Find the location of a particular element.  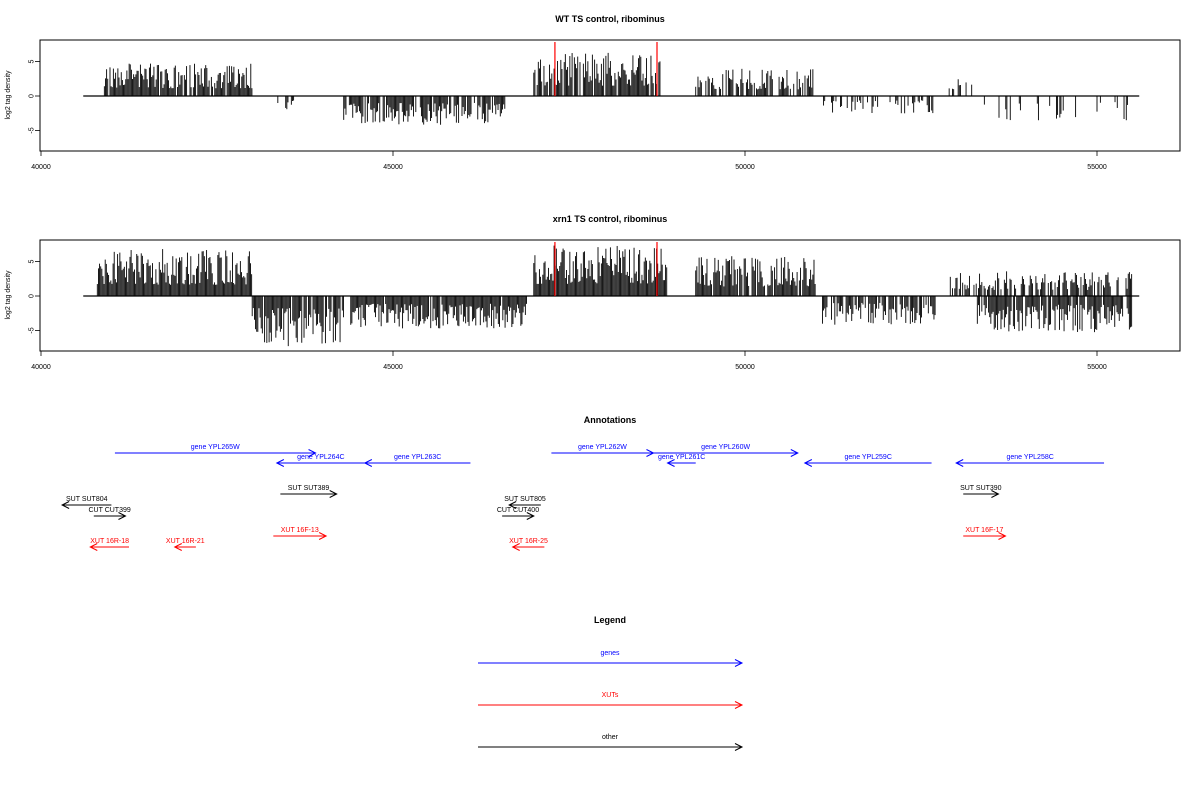

feature-label: gene YPL259C is located at coordinates (868, 457).